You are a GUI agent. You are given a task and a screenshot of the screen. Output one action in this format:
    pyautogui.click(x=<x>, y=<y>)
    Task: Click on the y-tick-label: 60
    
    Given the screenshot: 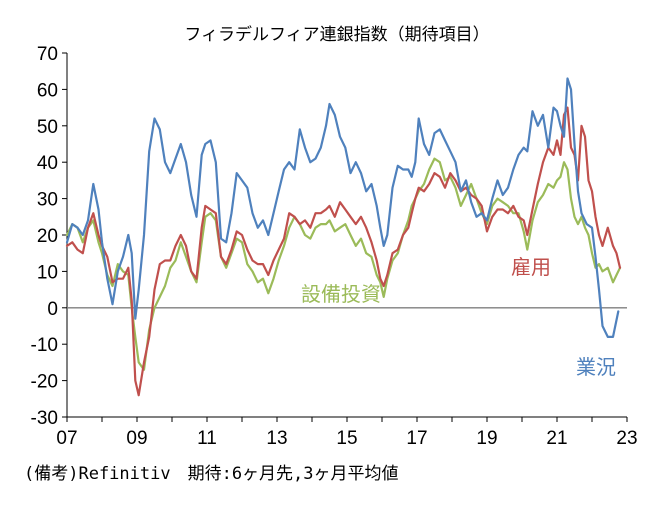 What is the action you would take?
    pyautogui.click(x=47, y=90)
    